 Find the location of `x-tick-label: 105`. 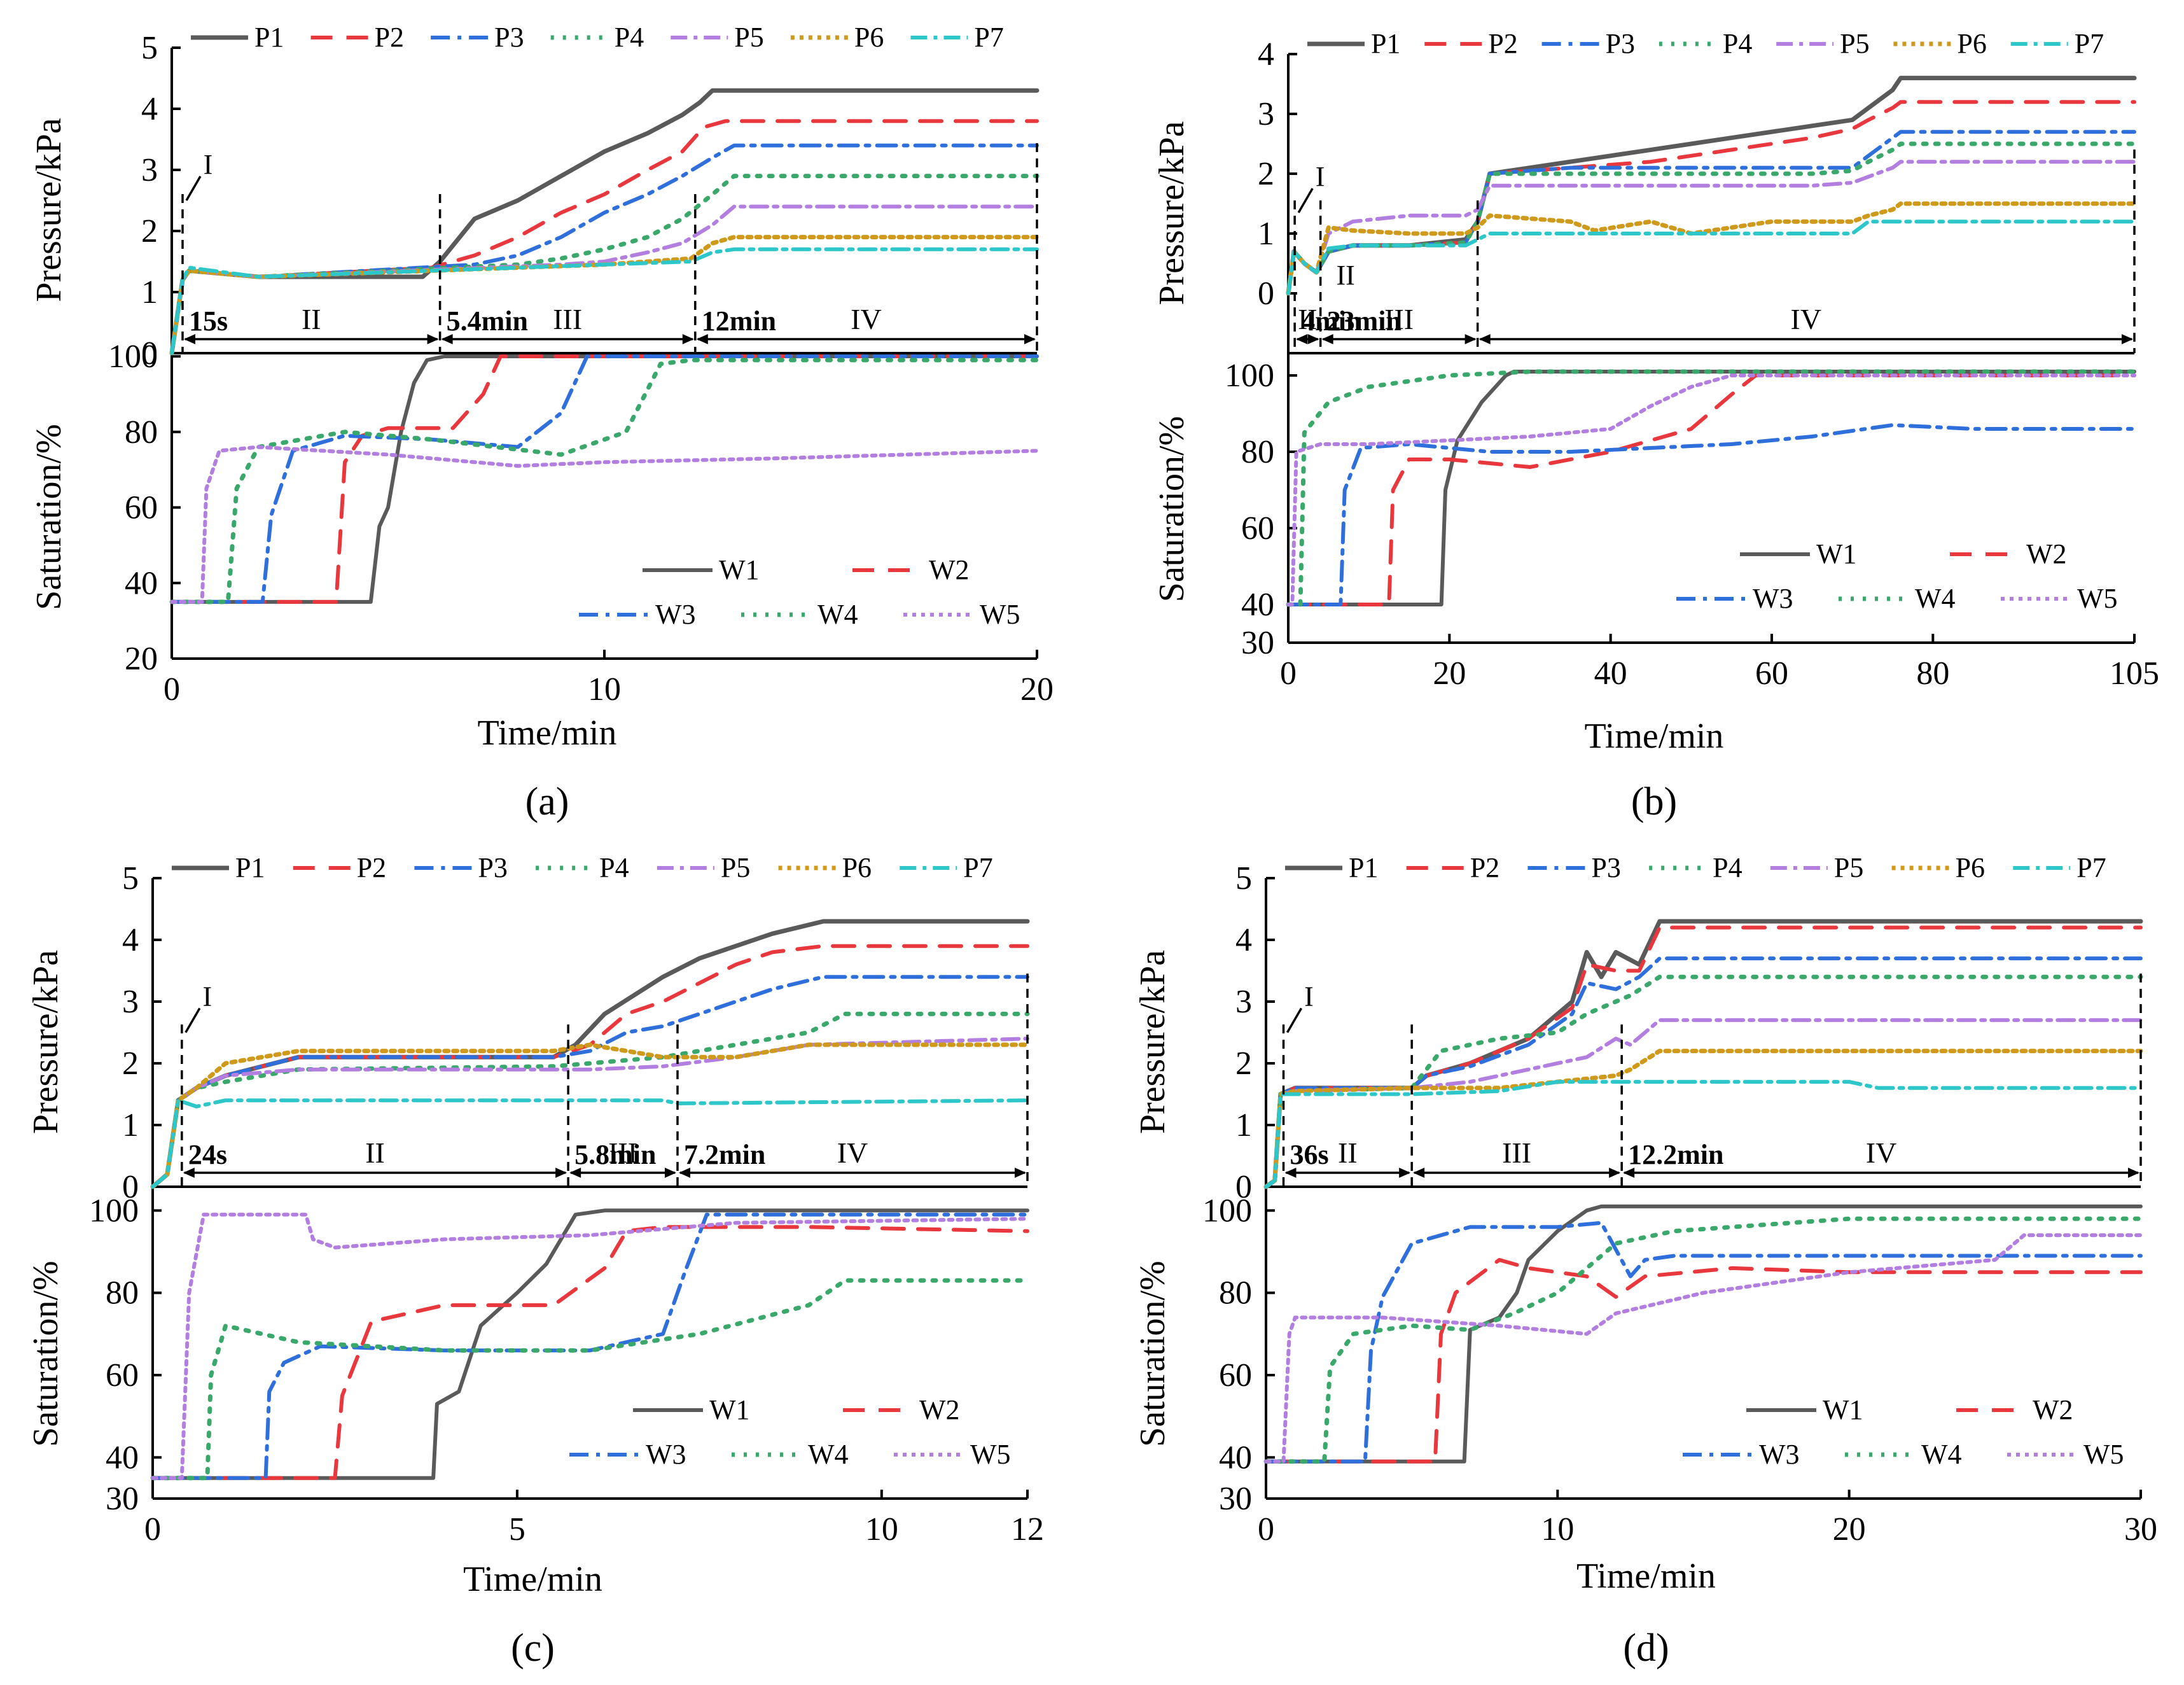

x-tick-label: 105 is located at coordinates (2134, 673).